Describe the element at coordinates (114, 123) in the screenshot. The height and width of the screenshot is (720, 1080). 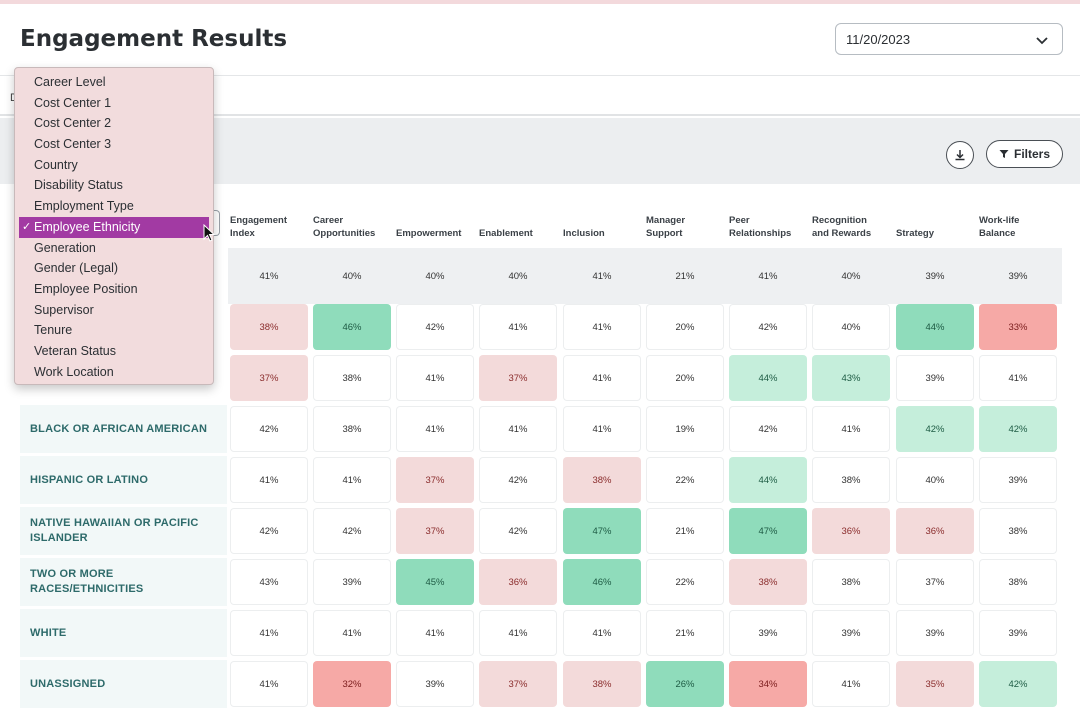
I see `dropdown-option: Cost Center 2` at that location.